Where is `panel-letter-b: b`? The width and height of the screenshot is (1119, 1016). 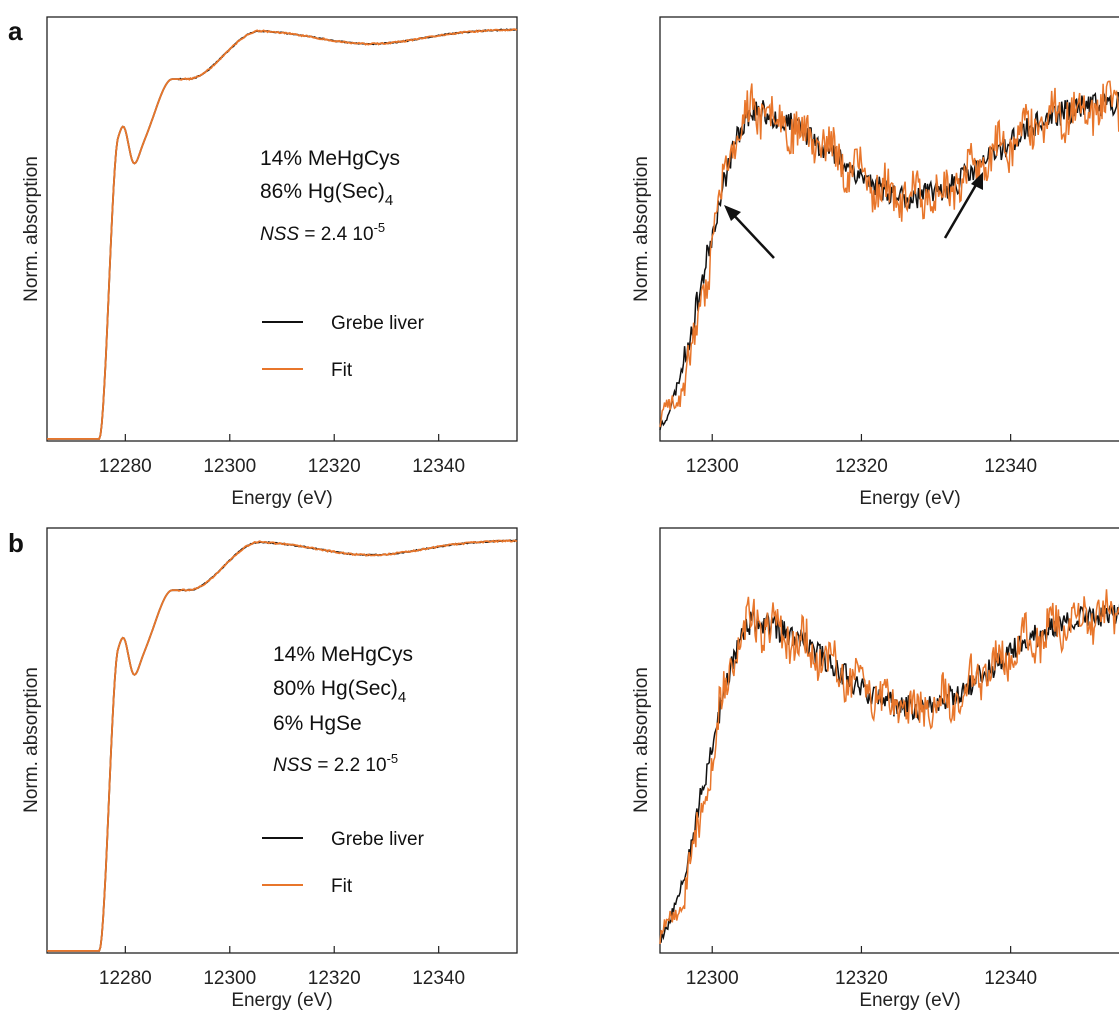 panel-letter-b: b is located at coordinates (16, 543).